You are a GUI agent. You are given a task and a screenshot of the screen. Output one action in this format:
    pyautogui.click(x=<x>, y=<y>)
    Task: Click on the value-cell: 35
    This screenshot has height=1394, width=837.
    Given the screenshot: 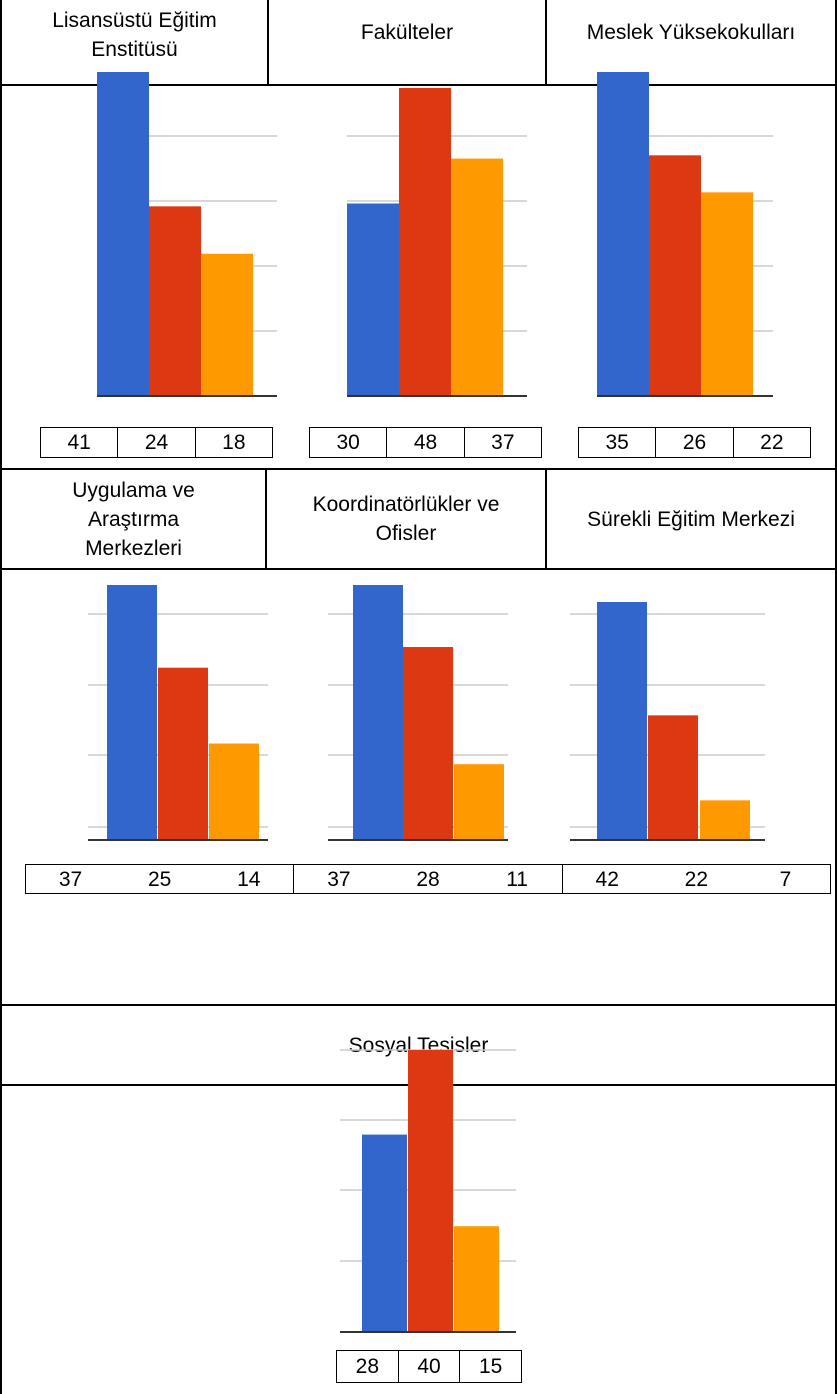 What is the action you would take?
    pyautogui.click(x=617, y=442)
    